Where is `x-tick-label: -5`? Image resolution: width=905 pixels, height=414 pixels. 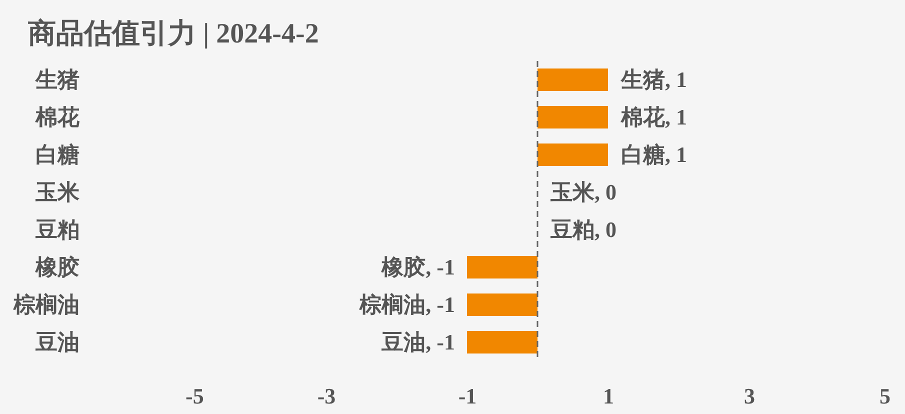
x-tick-label: -5 is located at coordinates (195, 396).